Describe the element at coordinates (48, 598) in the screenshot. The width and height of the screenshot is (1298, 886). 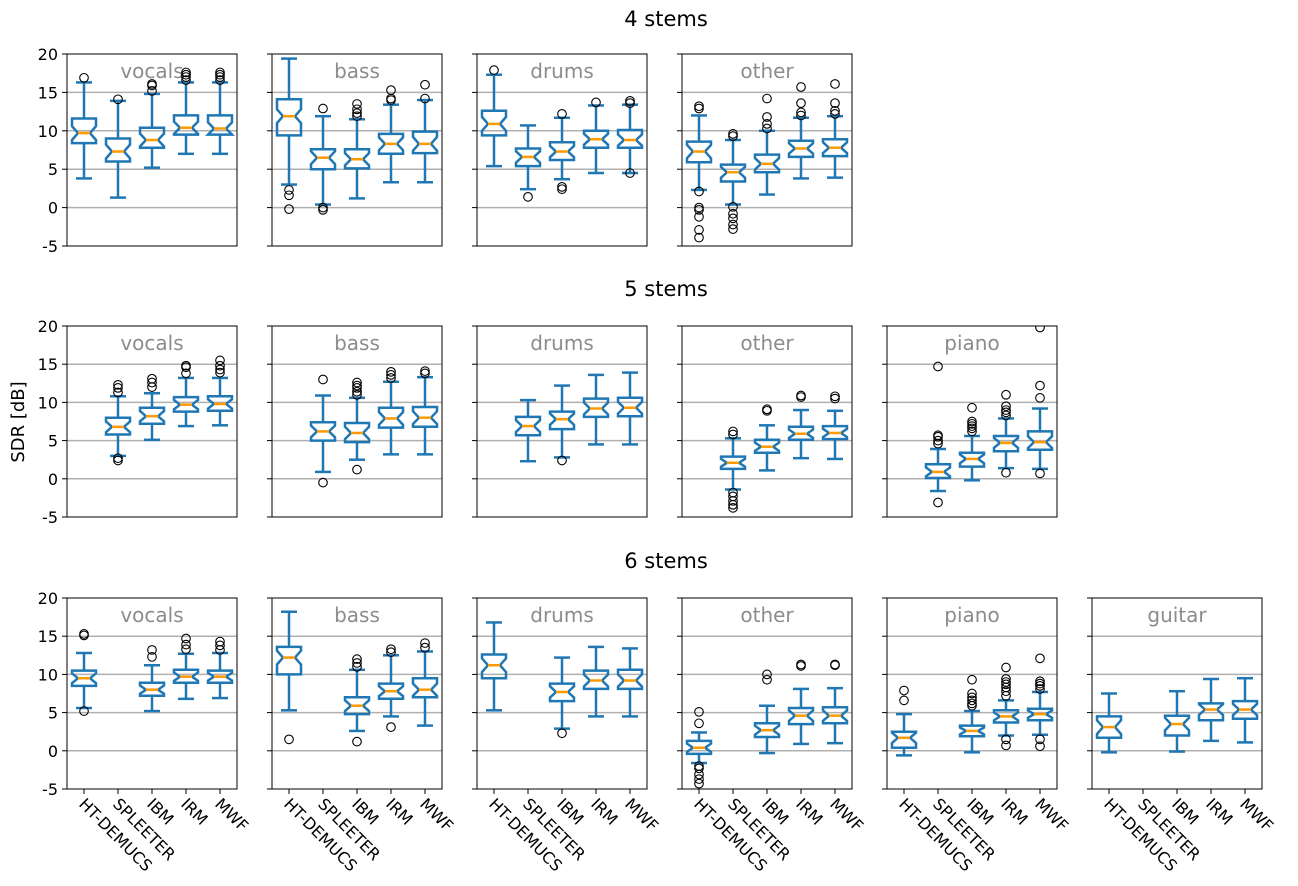
I see `y-tick-label: 20` at that location.